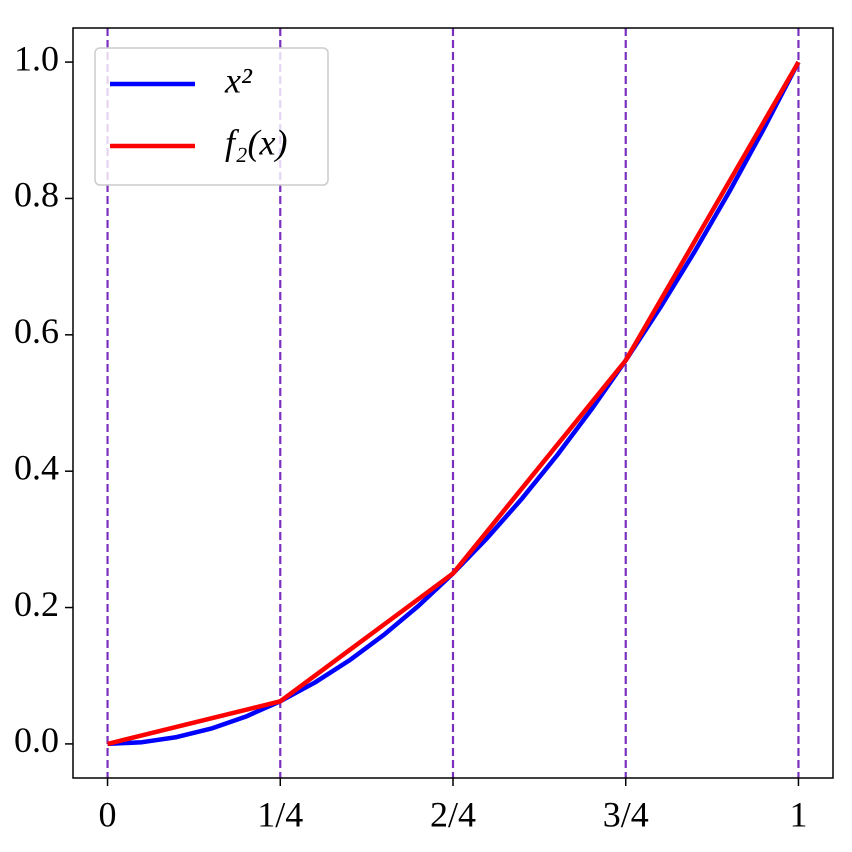  What do you see at coordinates (626, 814) in the screenshot?
I see `x-tick-label: 3/4` at bounding box center [626, 814].